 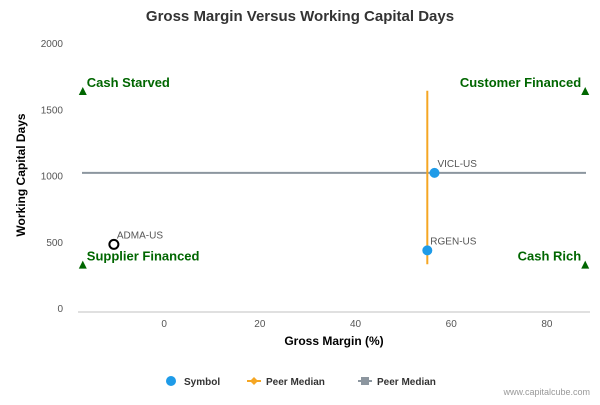 What do you see at coordinates (60, 309) in the screenshot?
I see `y-tick-label: 0` at bounding box center [60, 309].